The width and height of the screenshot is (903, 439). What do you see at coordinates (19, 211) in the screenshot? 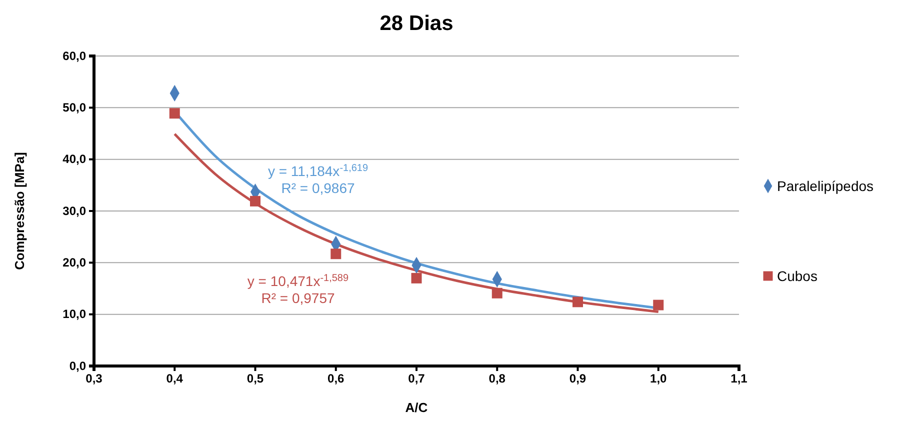
I see `y-axis-title: Compressão [MPa]` at bounding box center [19, 211].